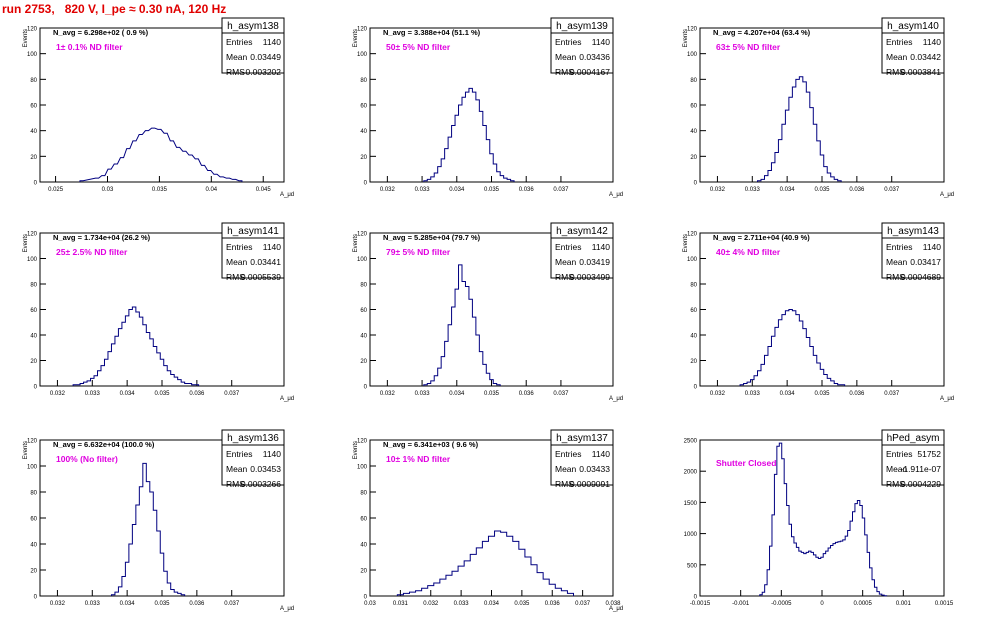  Describe the element at coordinates (892, 394) in the screenshot. I see `x-tick-label: 0.037` at that location.